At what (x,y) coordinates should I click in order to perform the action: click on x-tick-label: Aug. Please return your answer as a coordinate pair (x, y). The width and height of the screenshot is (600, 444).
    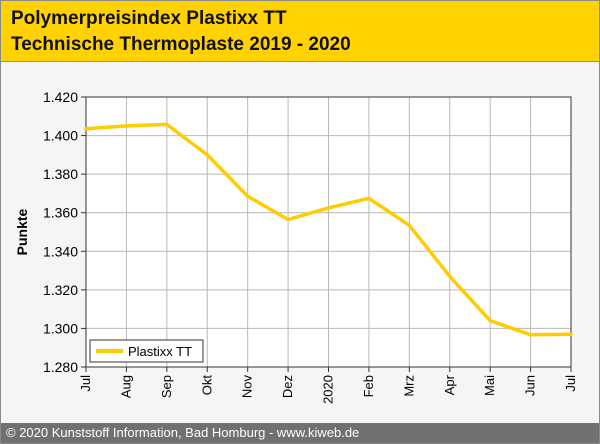
    Looking at the image, I should click on (125, 386).